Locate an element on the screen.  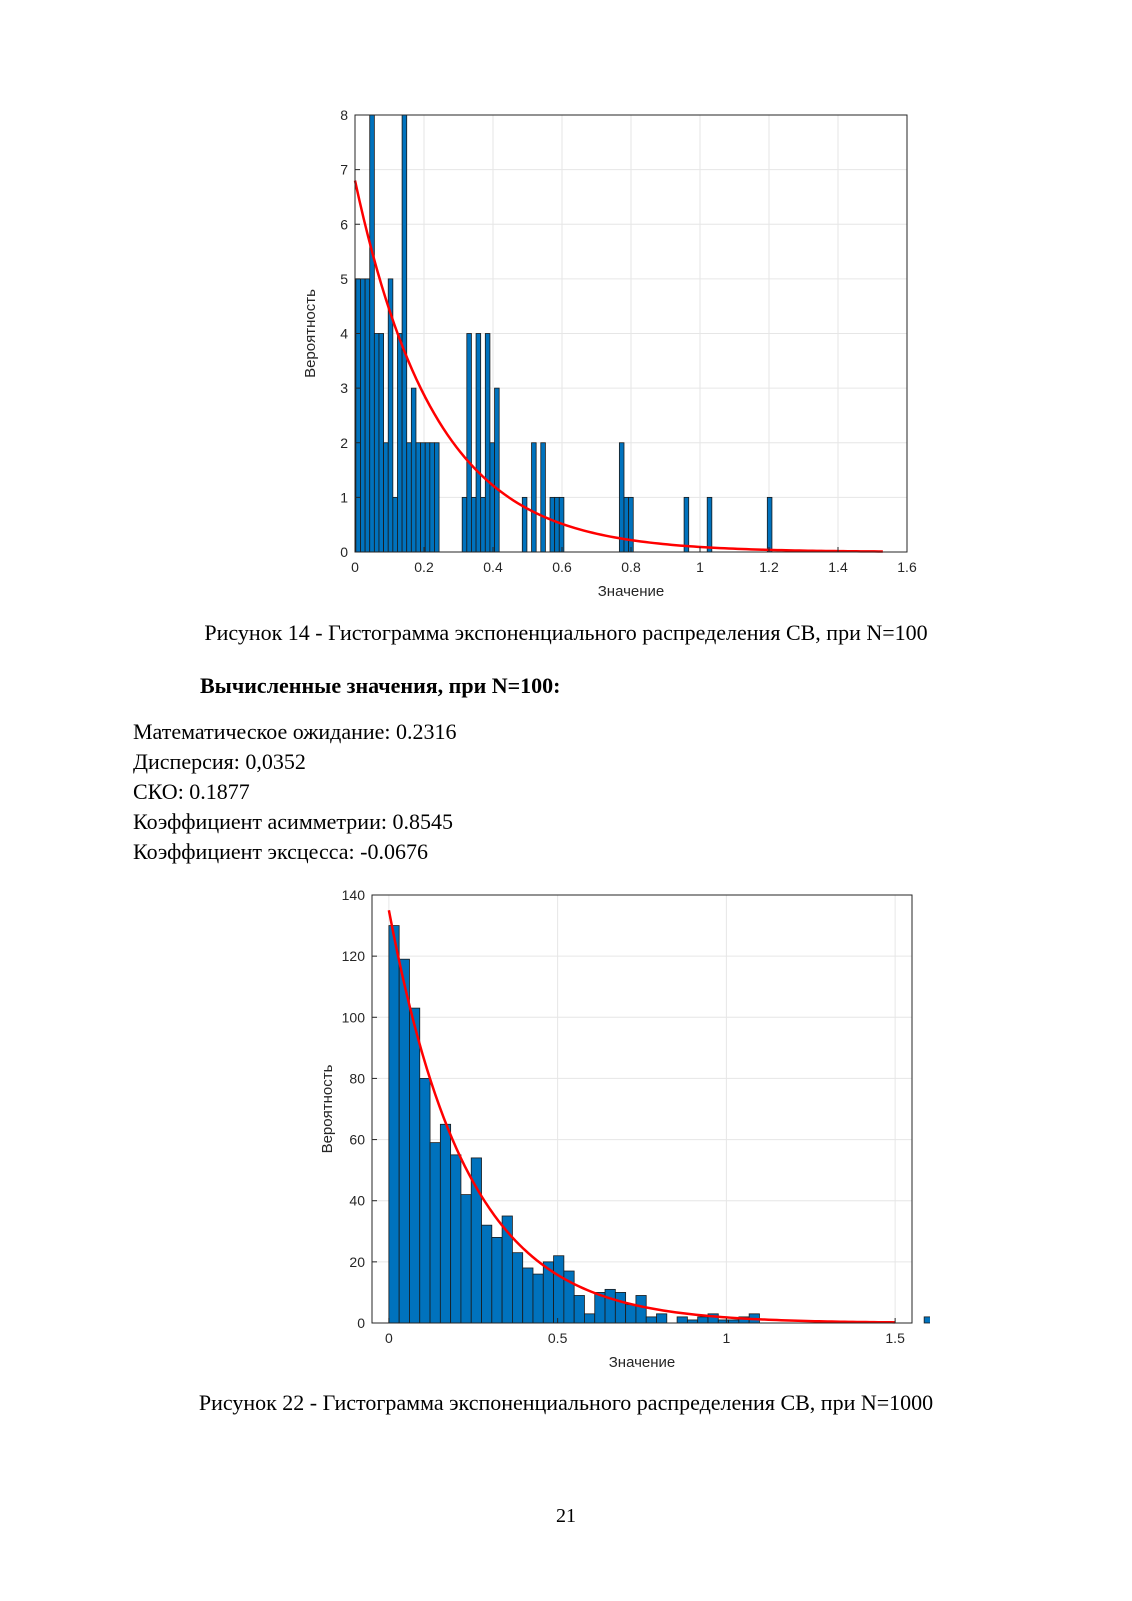
x-tick-label: 1.5 is located at coordinates (895, 1338).